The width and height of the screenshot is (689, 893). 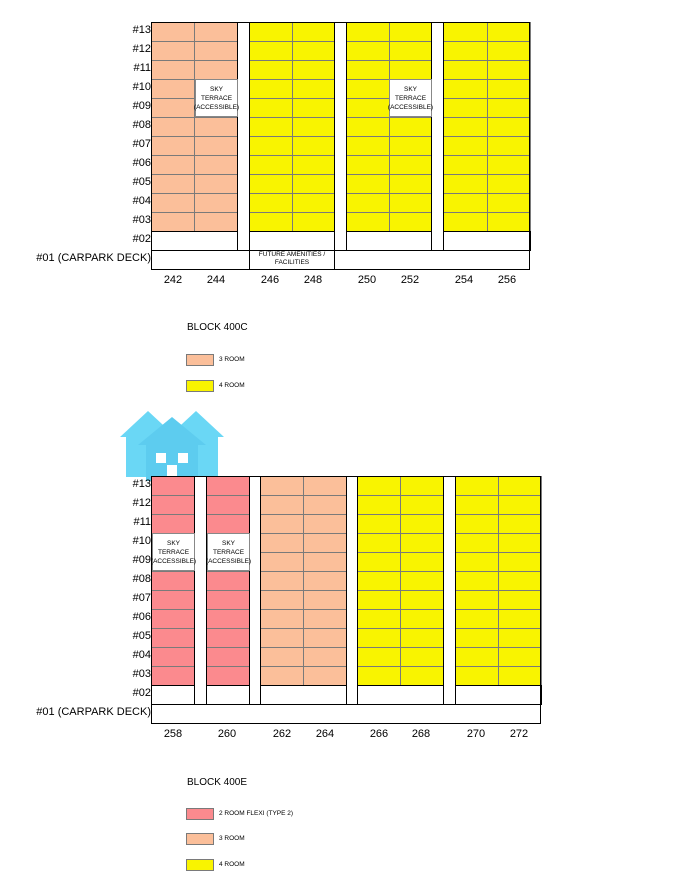 I want to click on unit-number: 250, so click(x=367, y=280).